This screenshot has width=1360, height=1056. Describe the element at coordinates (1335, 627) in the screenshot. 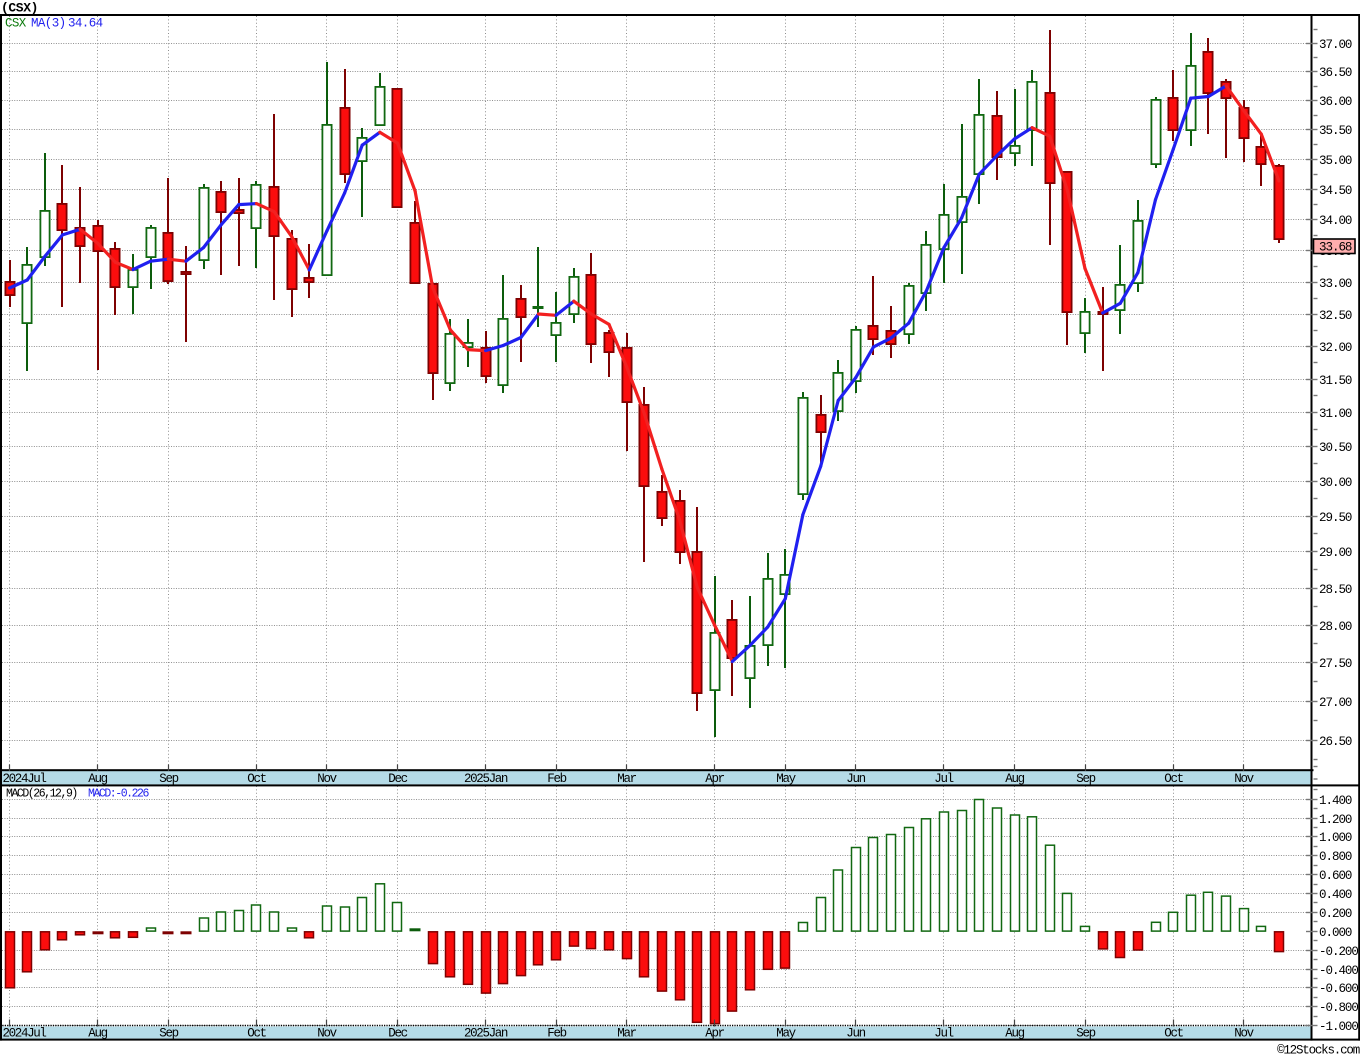

I see `svg-text: 28.00` at that location.